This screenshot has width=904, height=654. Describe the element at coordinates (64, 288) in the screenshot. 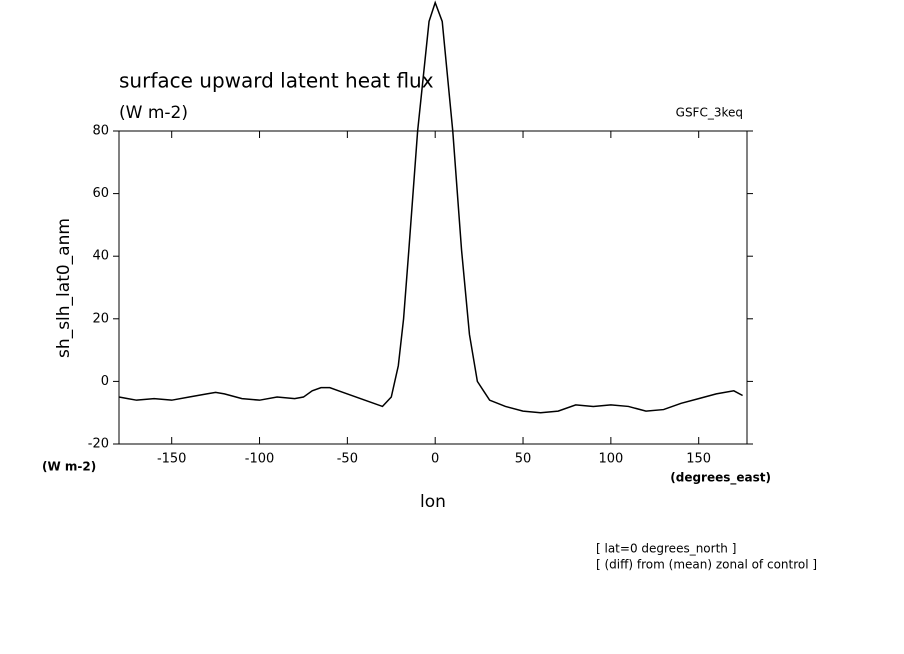

I see `y-axis-label: sh_slh_lat0_anm` at that location.